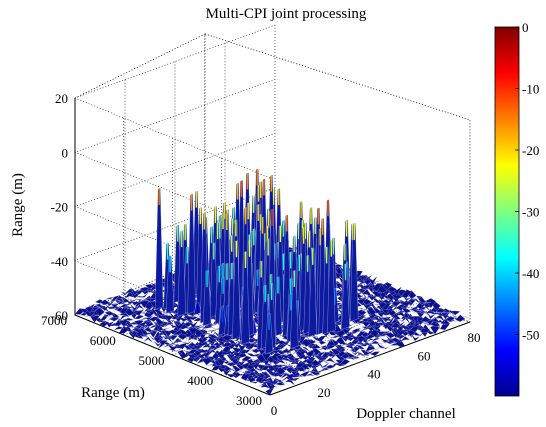 This screenshot has width=546, height=427. Describe the element at coordinates (530, 212) in the screenshot. I see `colorbar-tick-label: -30` at that location.